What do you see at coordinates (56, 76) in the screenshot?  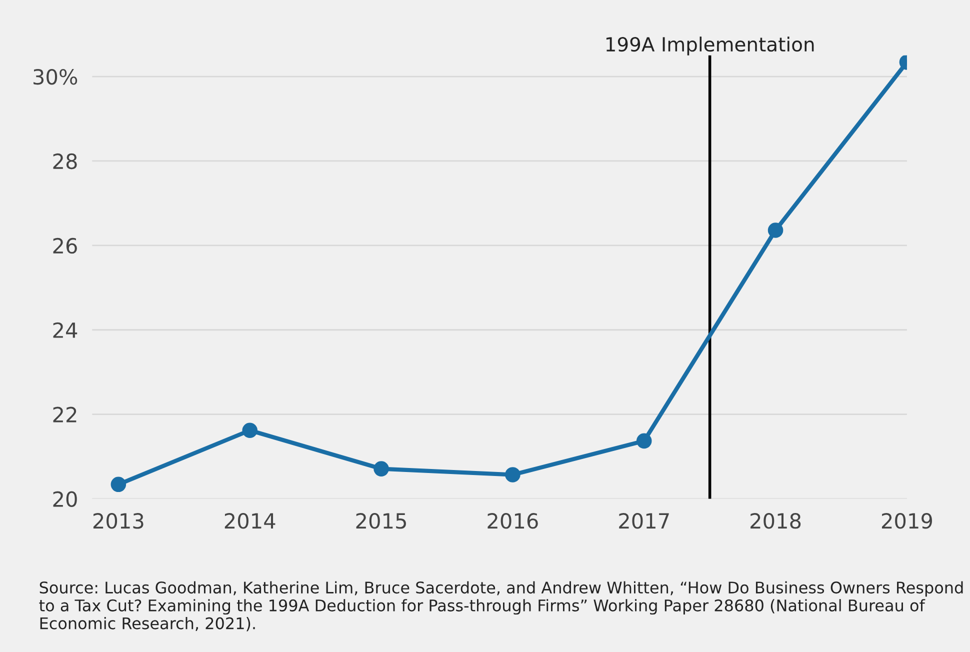 I see `y-tick-label: 30%` at bounding box center [56, 76].